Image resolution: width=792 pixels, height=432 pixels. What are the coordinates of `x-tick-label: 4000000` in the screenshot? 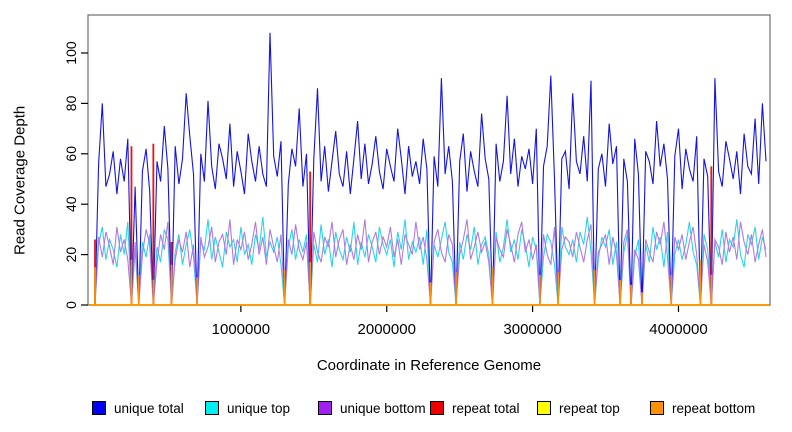 It's located at (678, 329).